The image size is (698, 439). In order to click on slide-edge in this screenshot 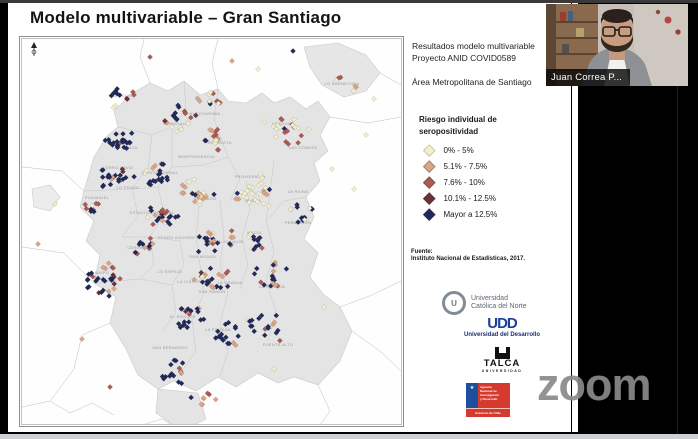, I will do `click(575, 217)`.